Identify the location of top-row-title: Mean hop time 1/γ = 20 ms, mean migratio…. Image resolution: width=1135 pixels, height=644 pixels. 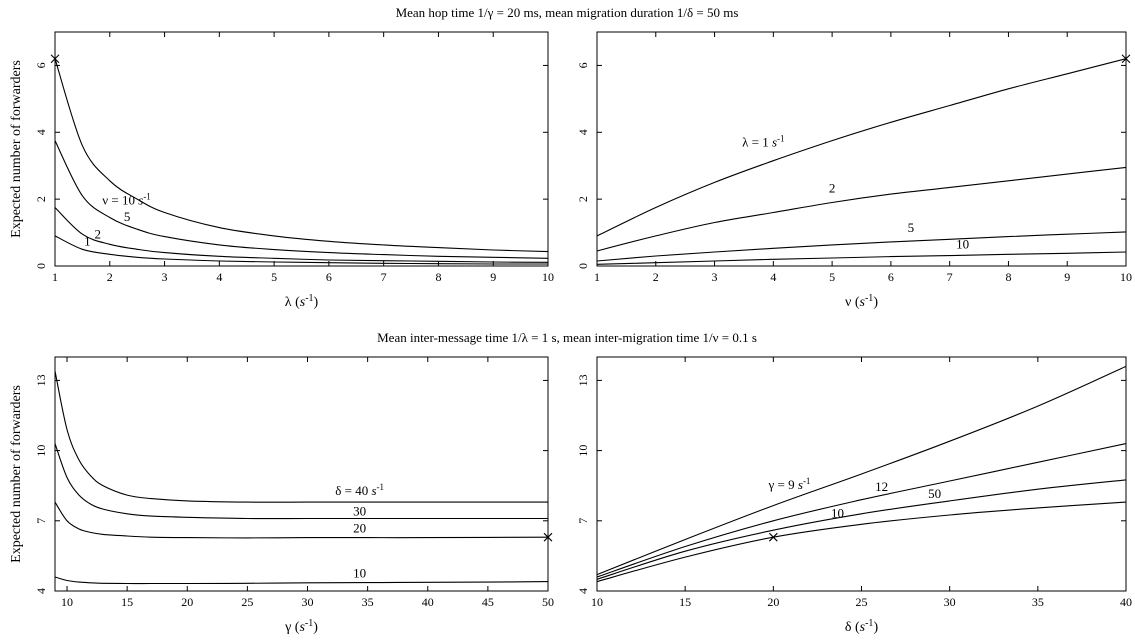
(567, 12).